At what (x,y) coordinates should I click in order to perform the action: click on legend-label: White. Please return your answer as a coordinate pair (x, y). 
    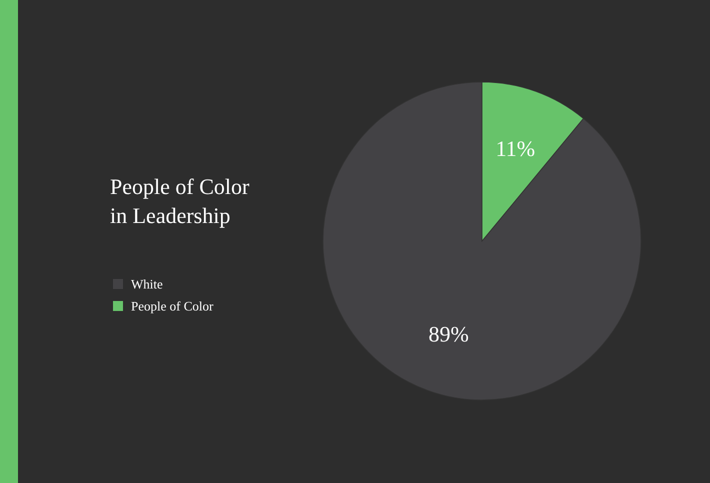
    Looking at the image, I should click on (147, 284).